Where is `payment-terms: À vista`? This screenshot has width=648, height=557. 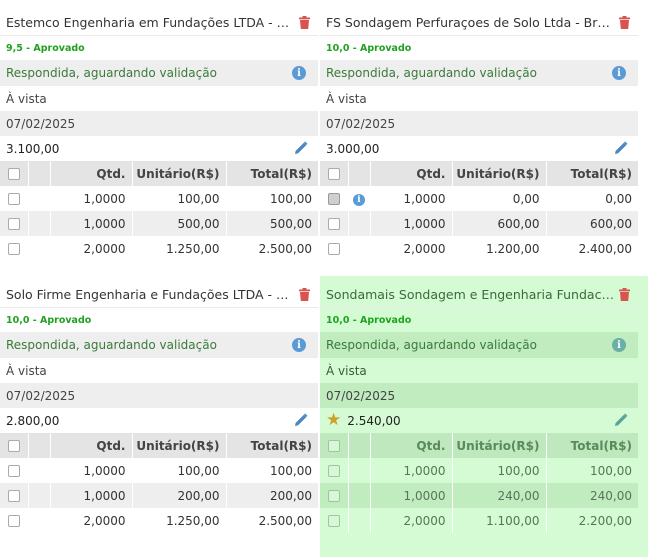
payment-terms: À vista is located at coordinates (346, 98).